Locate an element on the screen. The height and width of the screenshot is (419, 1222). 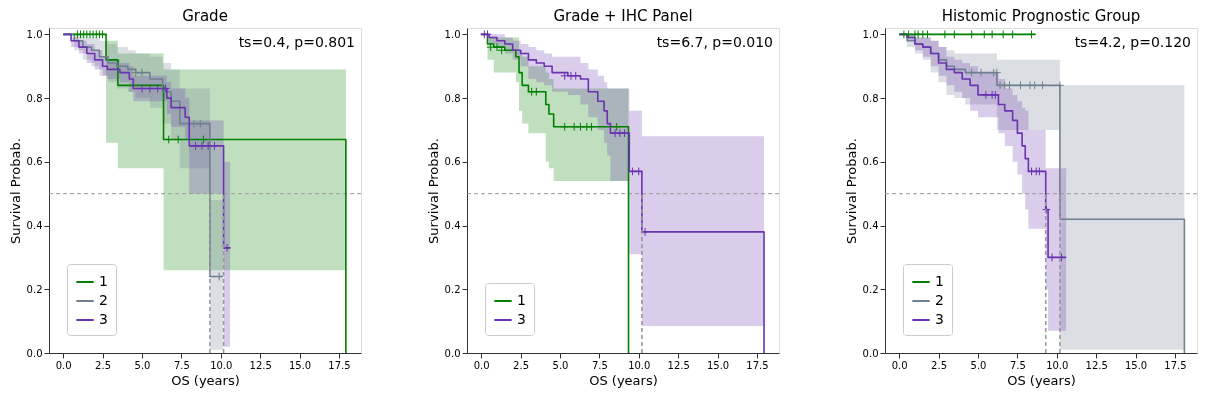
chart-title: Histomic Prognostic Group is located at coordinates (1041, 16).